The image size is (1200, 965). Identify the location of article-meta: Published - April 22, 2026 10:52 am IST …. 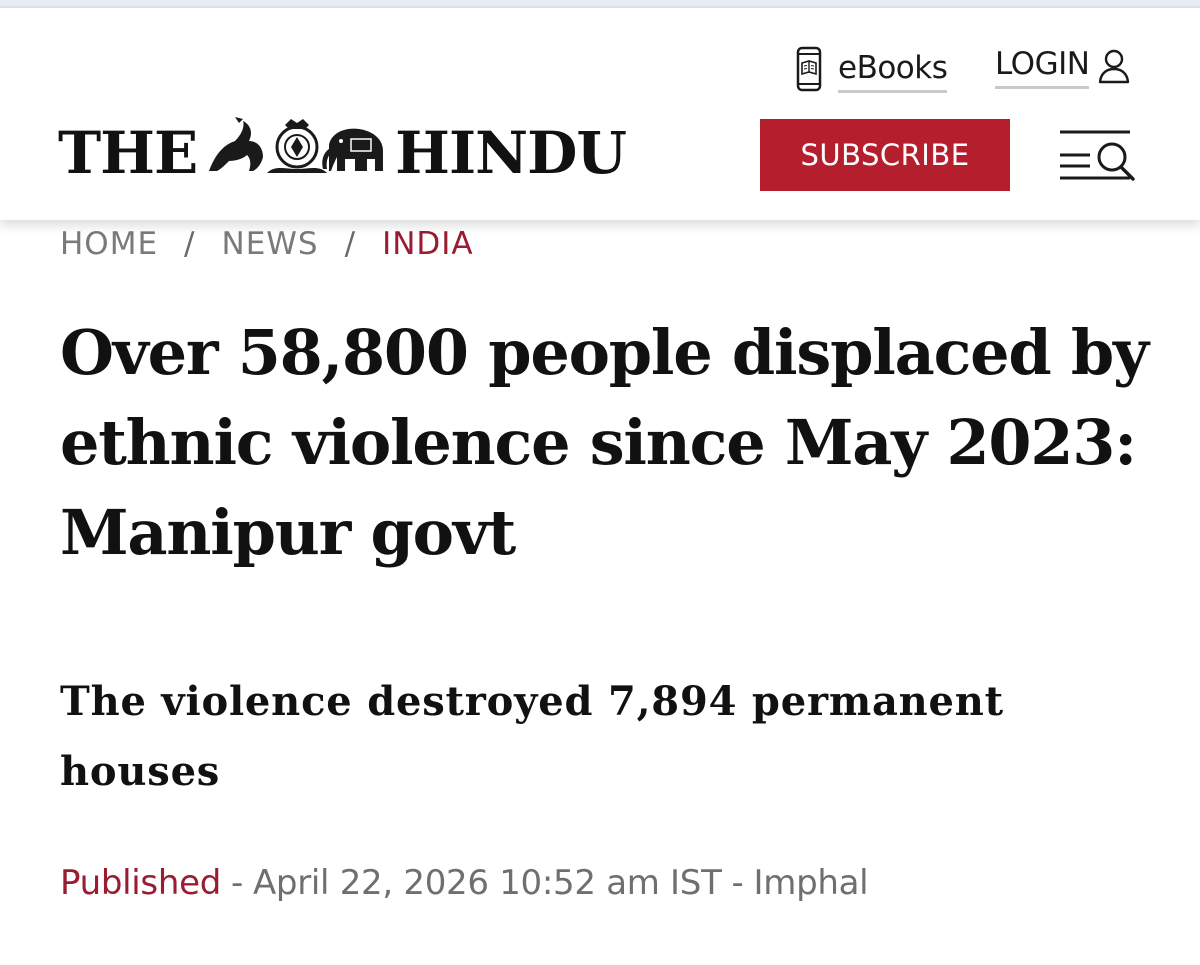
(464, 883).